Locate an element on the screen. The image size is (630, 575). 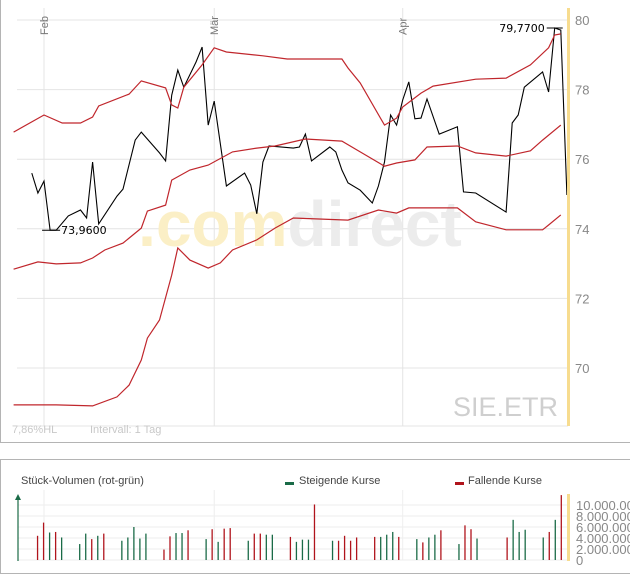
today-marker is located at coordinates (568, 217).